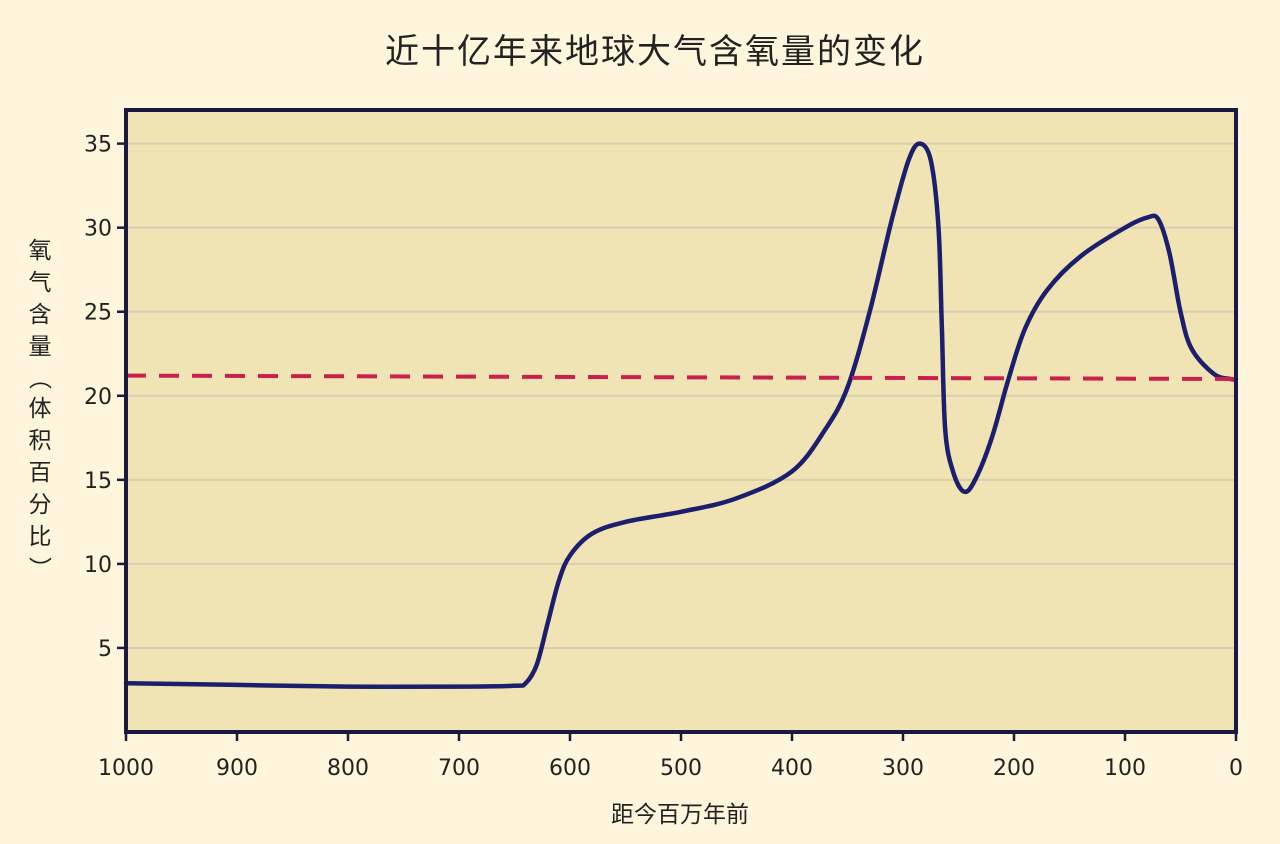 This screenshot has width=1280, height=844. Describe the element at coordinates (39, 568) in the screenshot. I see `y-axis-label-char: ）` at that location.